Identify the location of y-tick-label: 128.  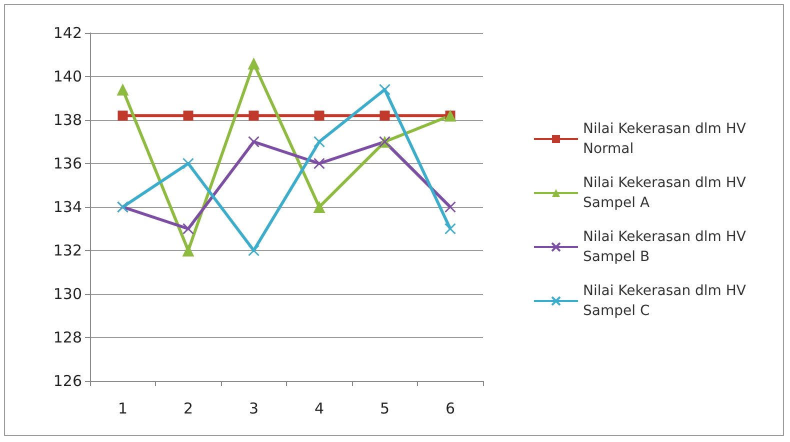
(67, 337).